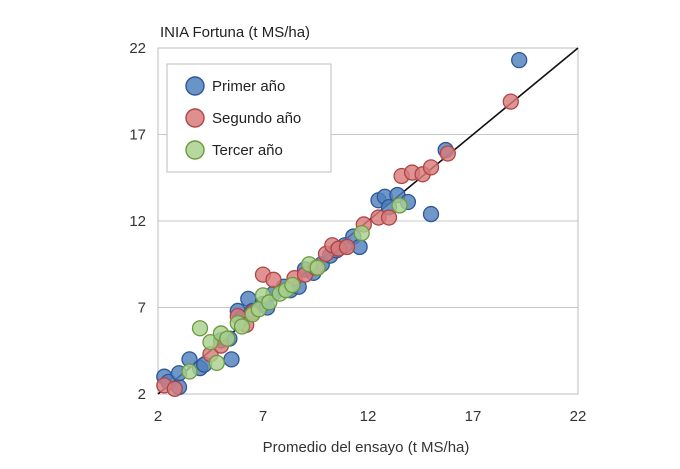 Image resolution: width=680 pixels, height=469 pixels. What do you see at coordinates (235, 32) in the screenshot?
I see `chart-title: INIA Fortuna (t MS/ha)` at bounding box center [235, 32].